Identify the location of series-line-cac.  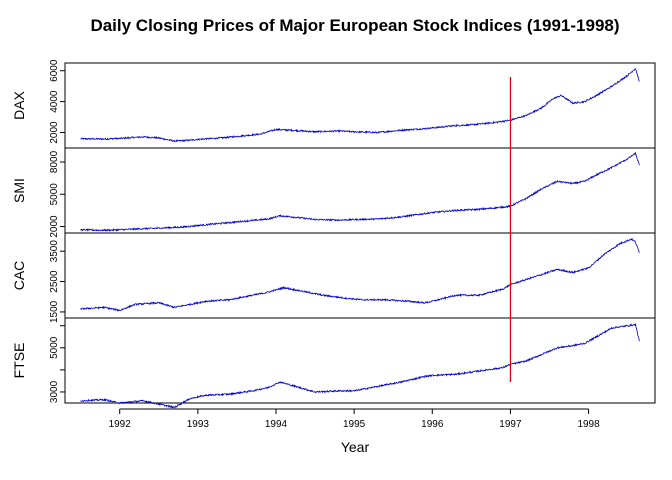
(360, 274).